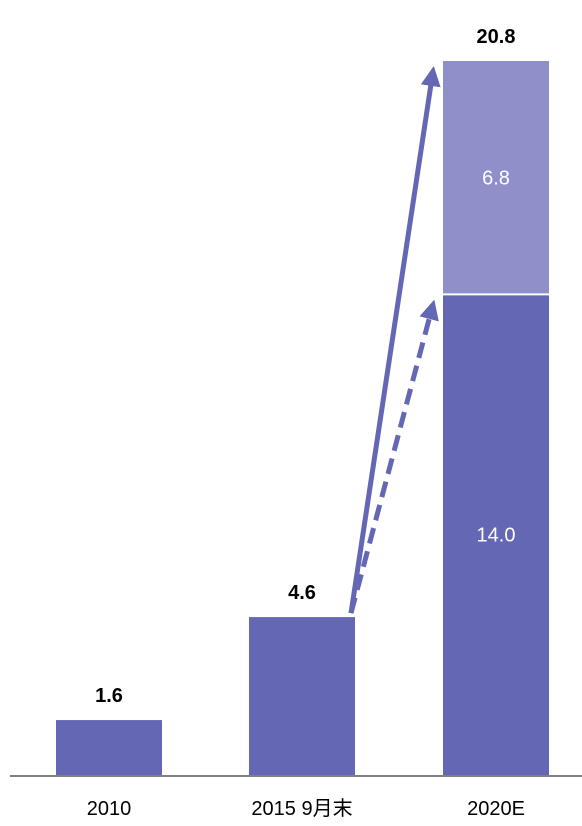 Image resolution: width=582 pixels, height=826 pixels. Describe the element at coordinates (393, 456) in the screenshot. I see `arrow-dashed` at that location.